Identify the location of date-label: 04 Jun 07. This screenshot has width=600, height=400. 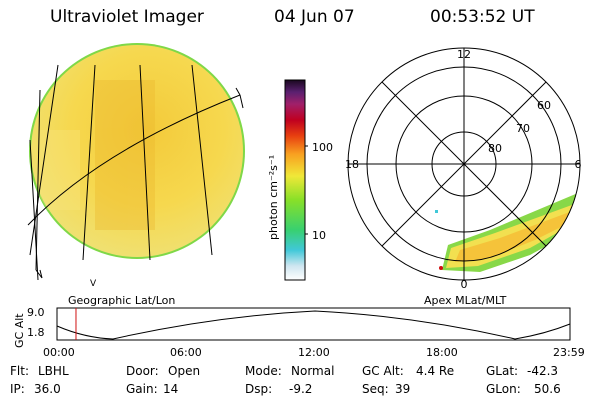
(314, 17).